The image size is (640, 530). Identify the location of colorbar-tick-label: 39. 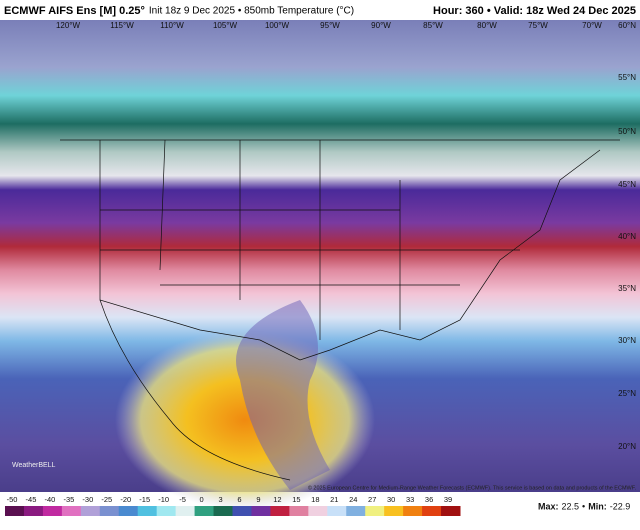
(448, 499).